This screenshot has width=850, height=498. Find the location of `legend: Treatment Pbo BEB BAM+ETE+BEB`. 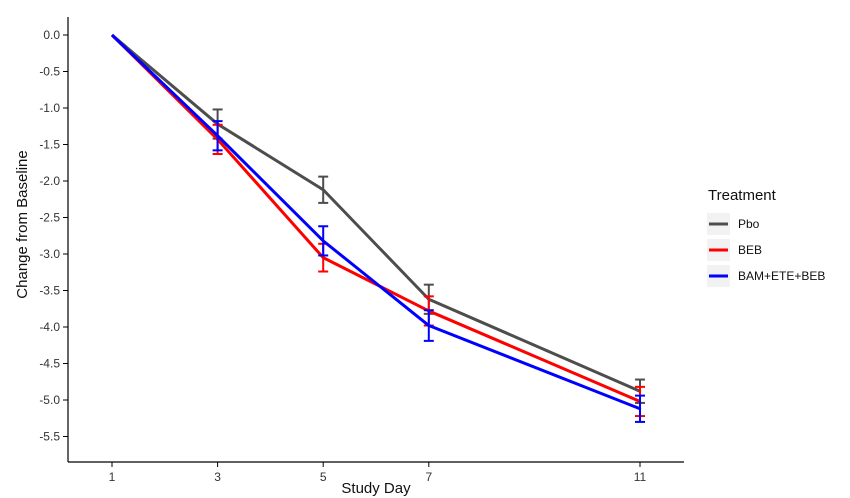

legend: Treatment Pbo BEB BAM+ETE+BEB is located at coordinates (766, 237).